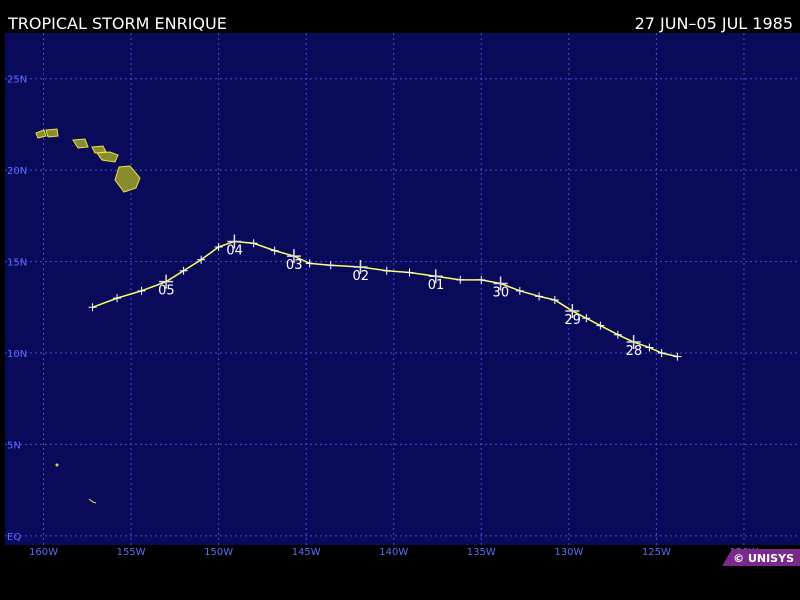  What do you see at coordinates (14, 537) in the screenshot?
I see `lat-label: EQ` at bounding box center [14, 537].